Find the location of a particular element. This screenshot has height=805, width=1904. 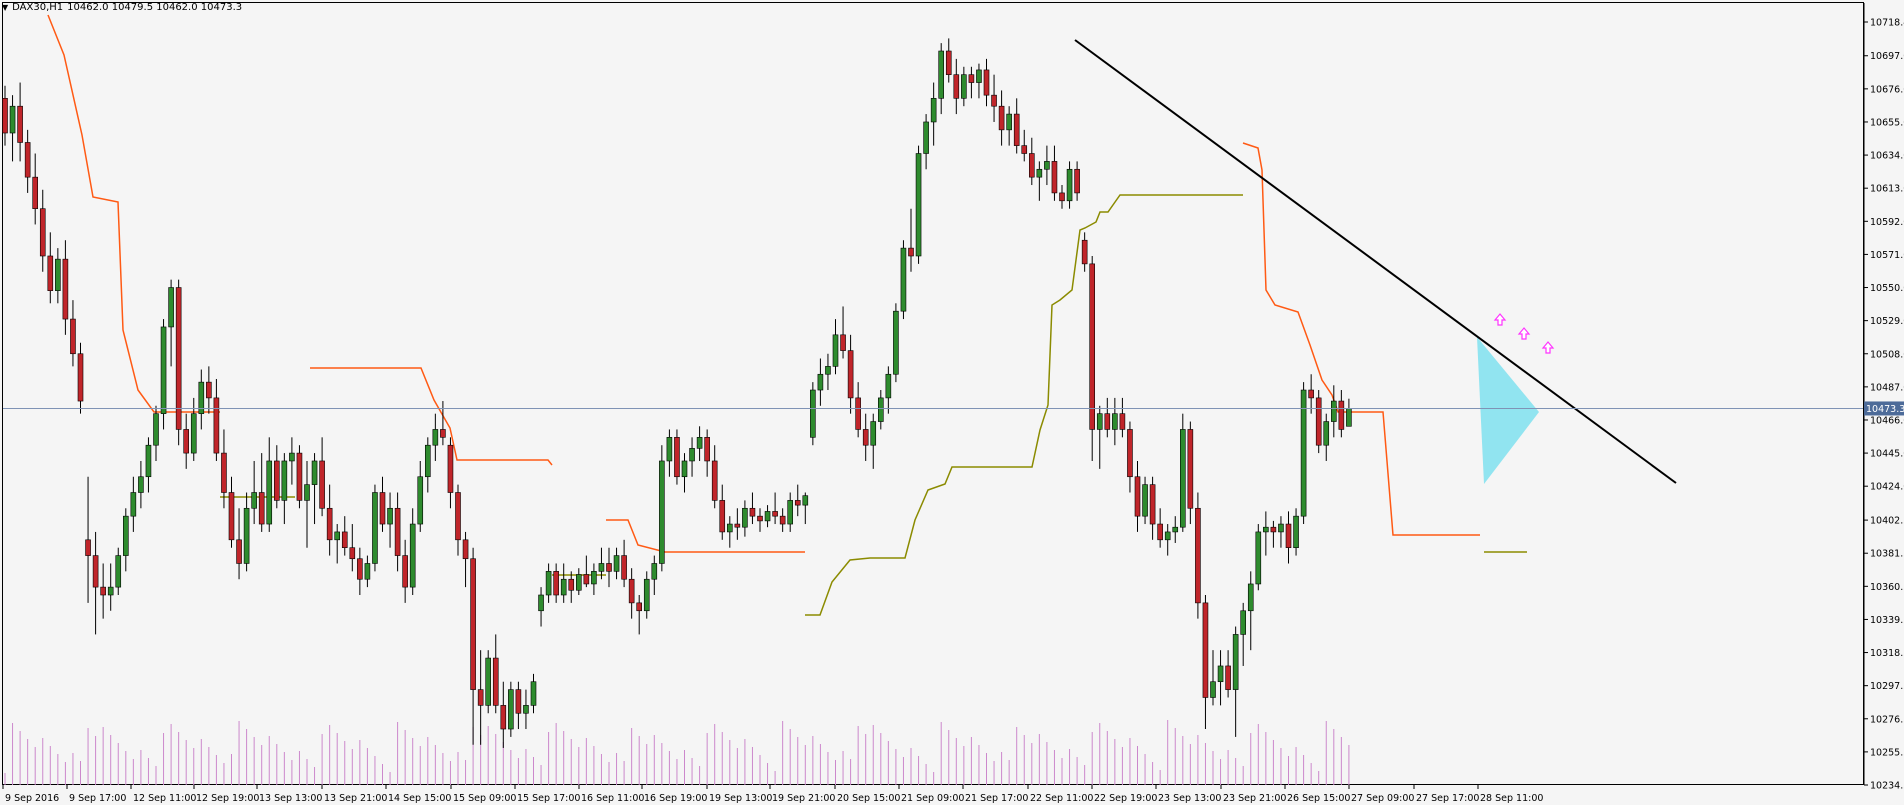

time-tick-label: 13 Sep 21:00 is located at coordinates (355, 798).